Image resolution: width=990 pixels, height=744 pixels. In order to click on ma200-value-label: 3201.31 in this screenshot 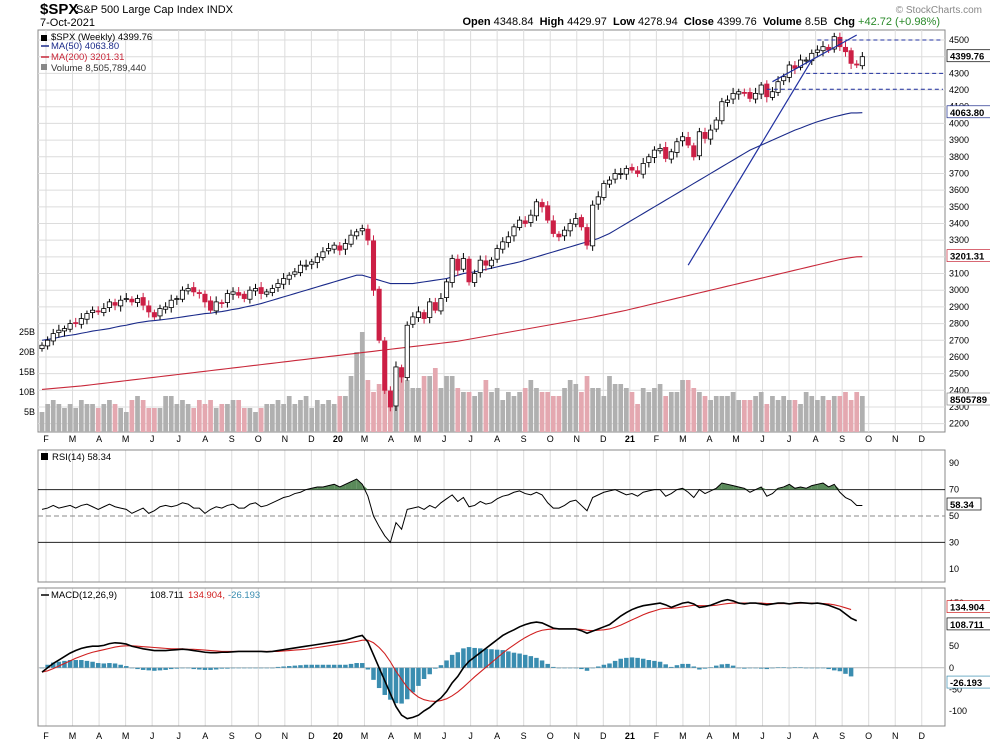, I will do `click(967, 257)`.